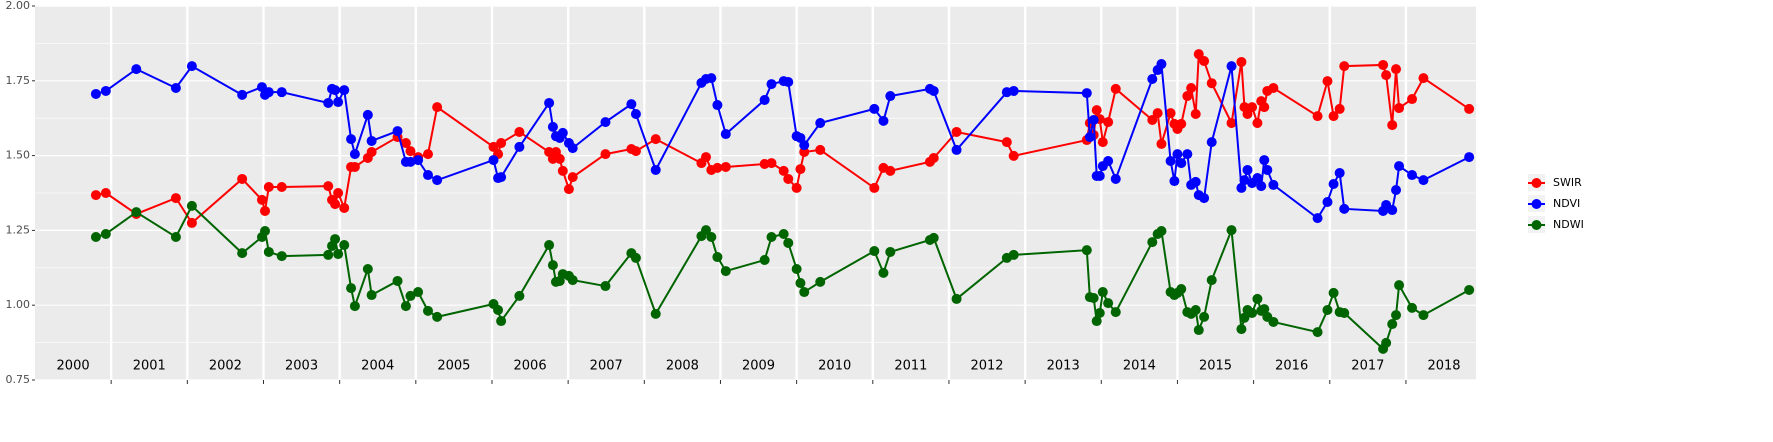 This screenshot has height=442, width=1773. Describe the element at coordinates (301, 366) in the screenshot. I see `year-label: 2003` at that location.